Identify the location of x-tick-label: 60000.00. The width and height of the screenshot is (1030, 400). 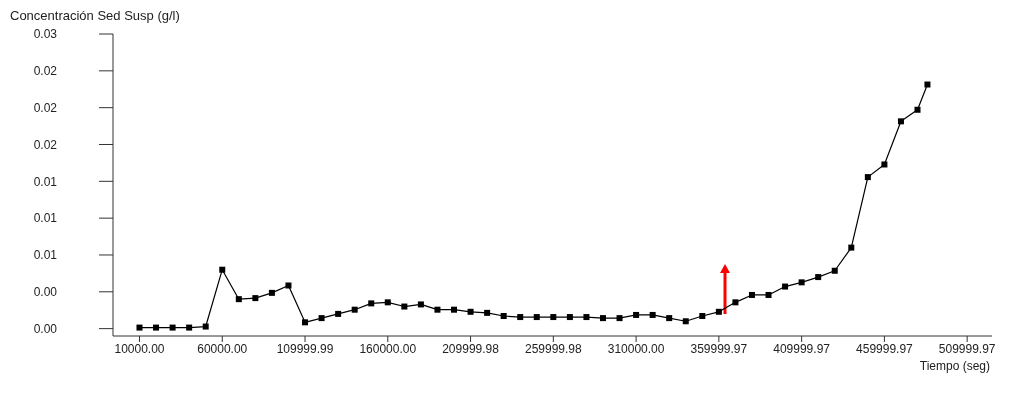
(222, 348).